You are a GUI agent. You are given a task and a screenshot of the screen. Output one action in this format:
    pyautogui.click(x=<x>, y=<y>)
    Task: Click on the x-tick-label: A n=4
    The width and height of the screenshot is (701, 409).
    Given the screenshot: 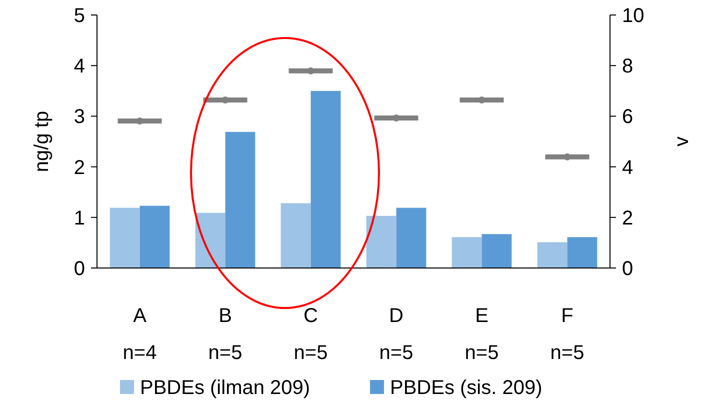 What is the action you would take?
    pyautogui.click(x=139, y=334)
    